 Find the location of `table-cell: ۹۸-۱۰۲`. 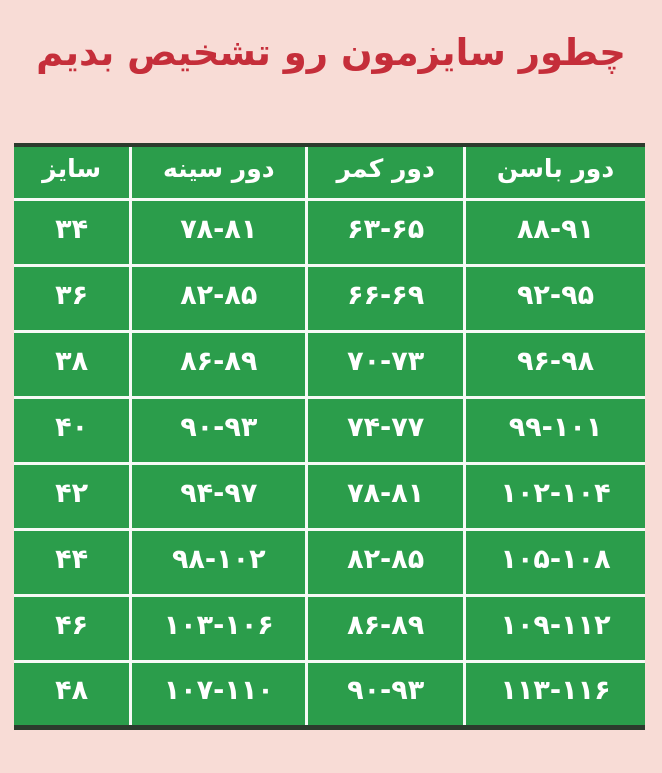

table-cell: ۹۸-۱۰۲ is located at coordinates (219, 563).